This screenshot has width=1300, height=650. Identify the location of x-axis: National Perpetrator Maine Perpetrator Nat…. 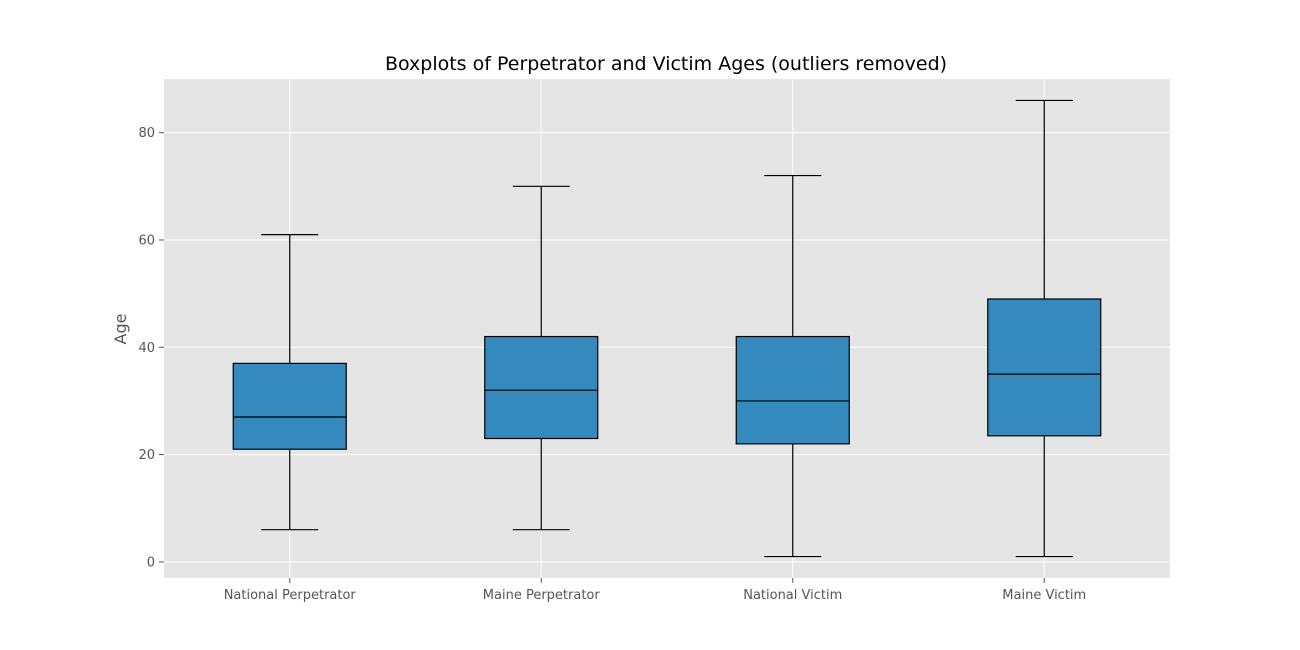
(655, 590).